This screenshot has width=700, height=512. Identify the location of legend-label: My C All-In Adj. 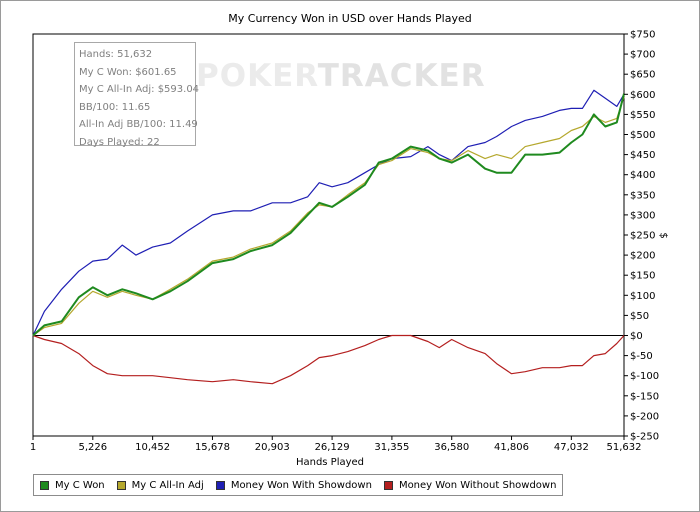
(167, 485).